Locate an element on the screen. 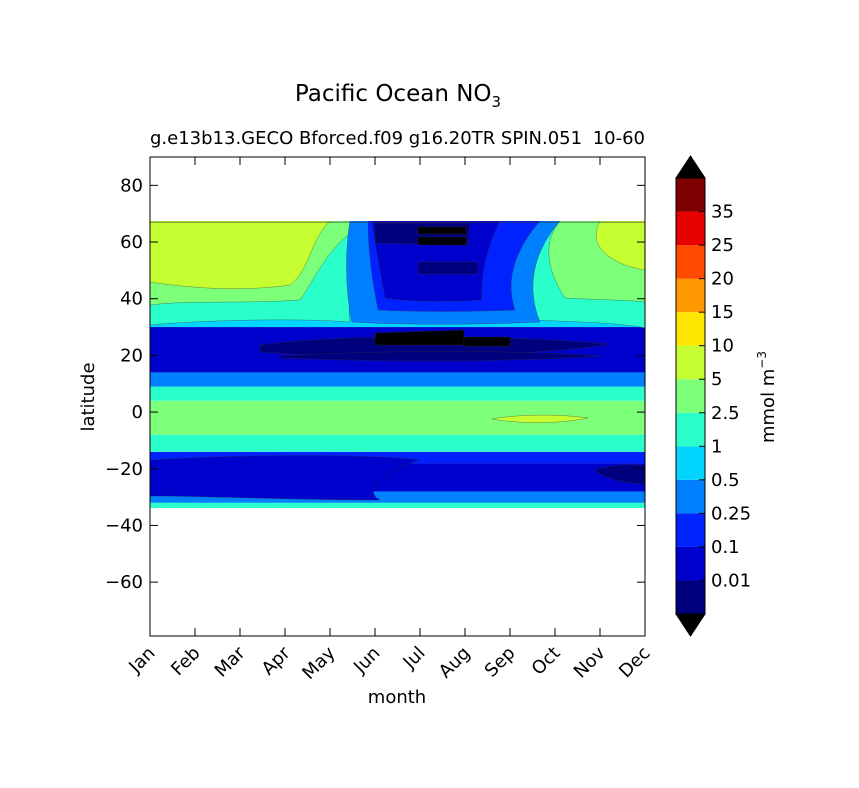 The height and width of the screenshot is (788, 859). x-tick-label: Apr is located at coordinates (276, 660).